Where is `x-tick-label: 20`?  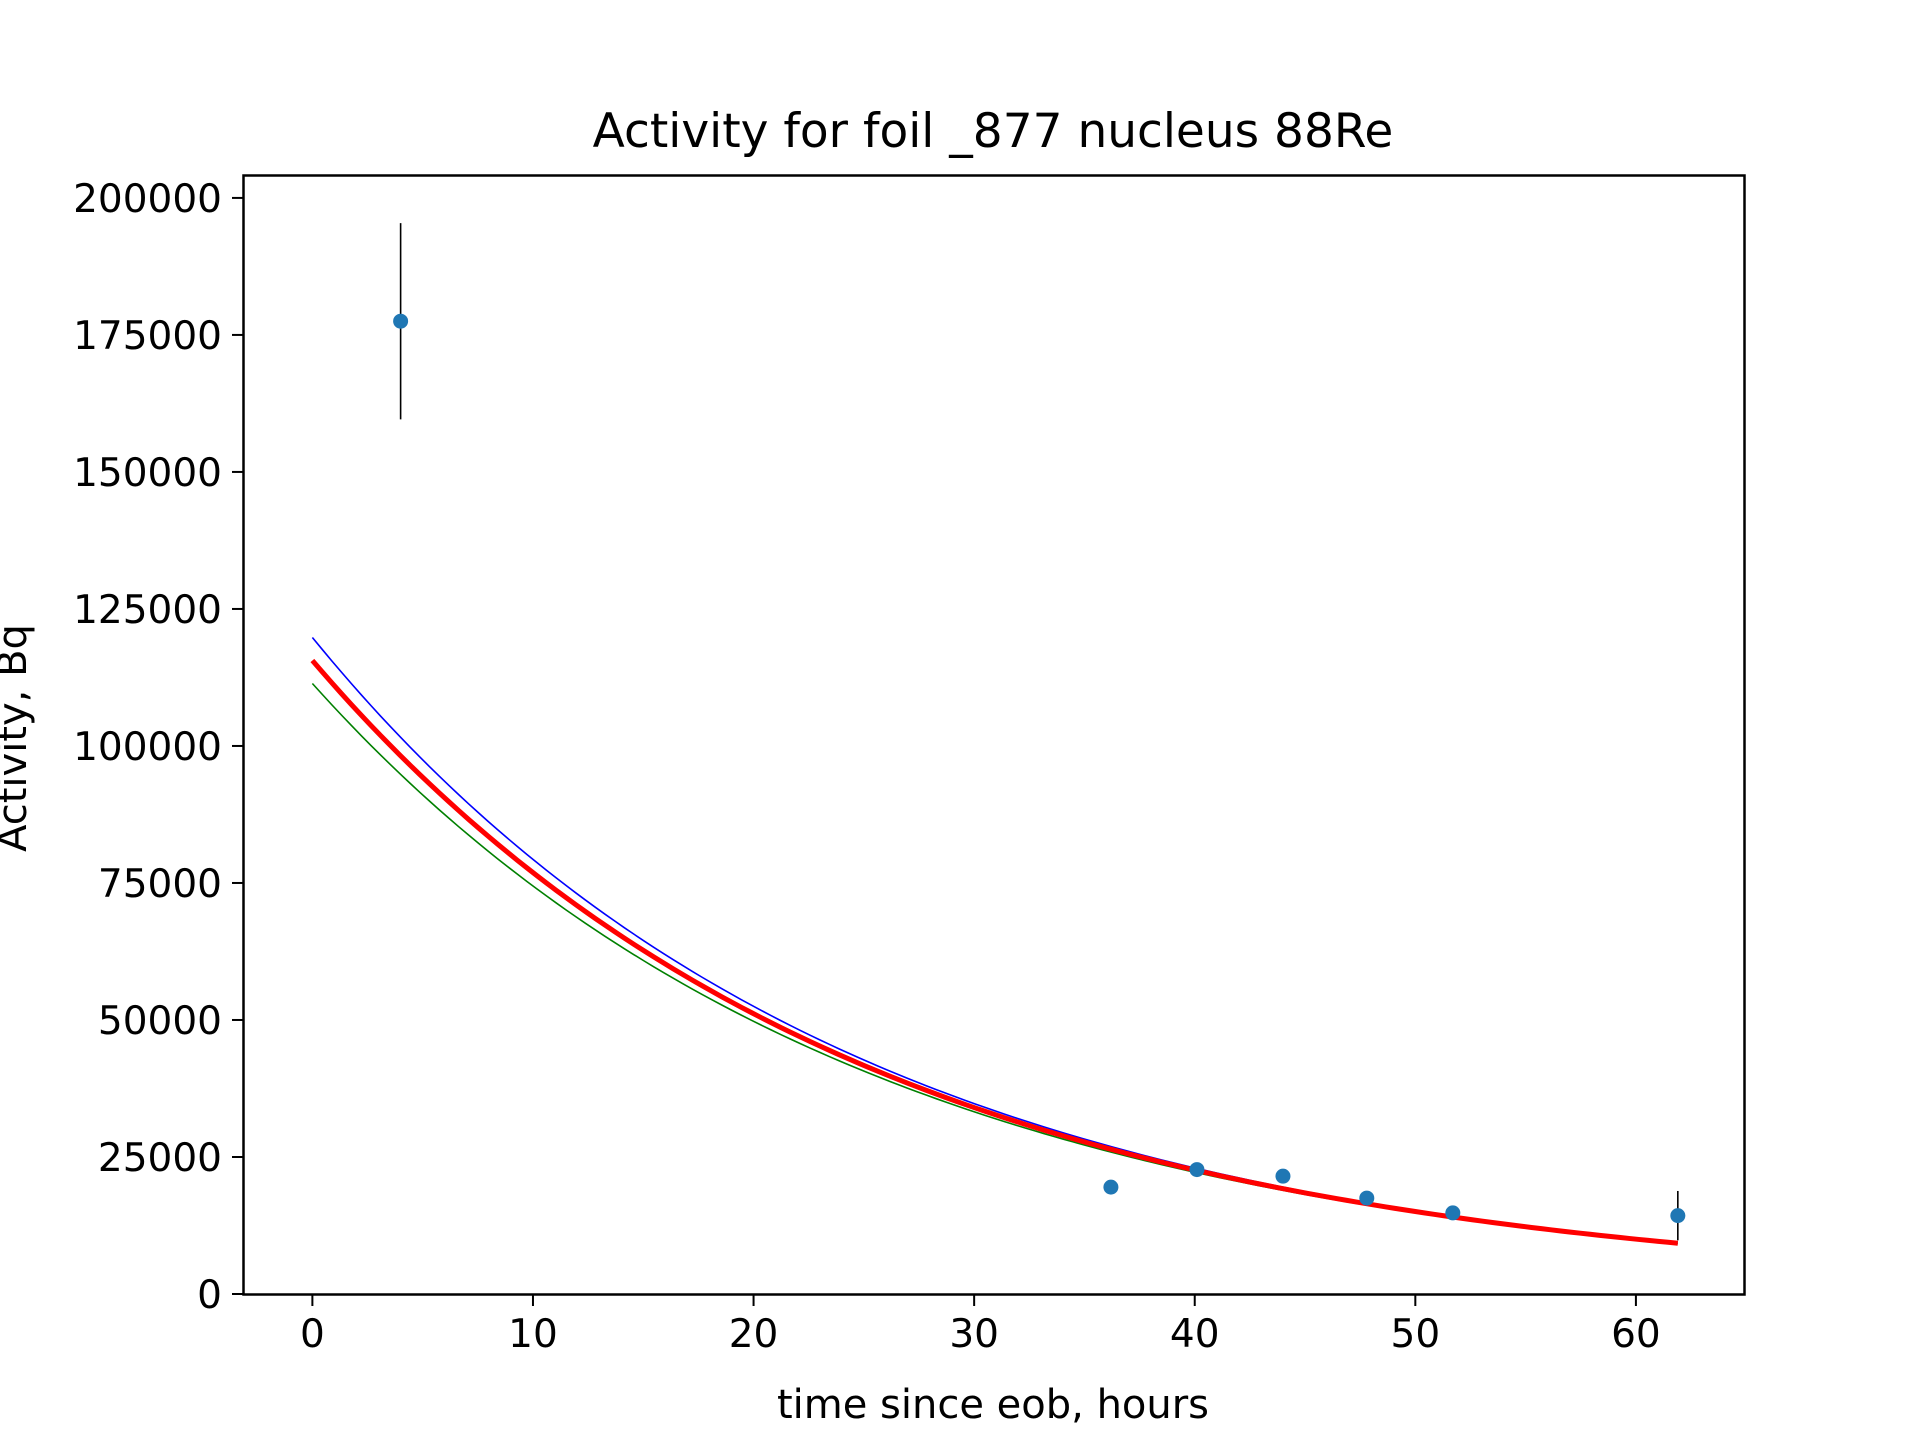 x-tick-label: 20 is located at coordinates (754, 1334).